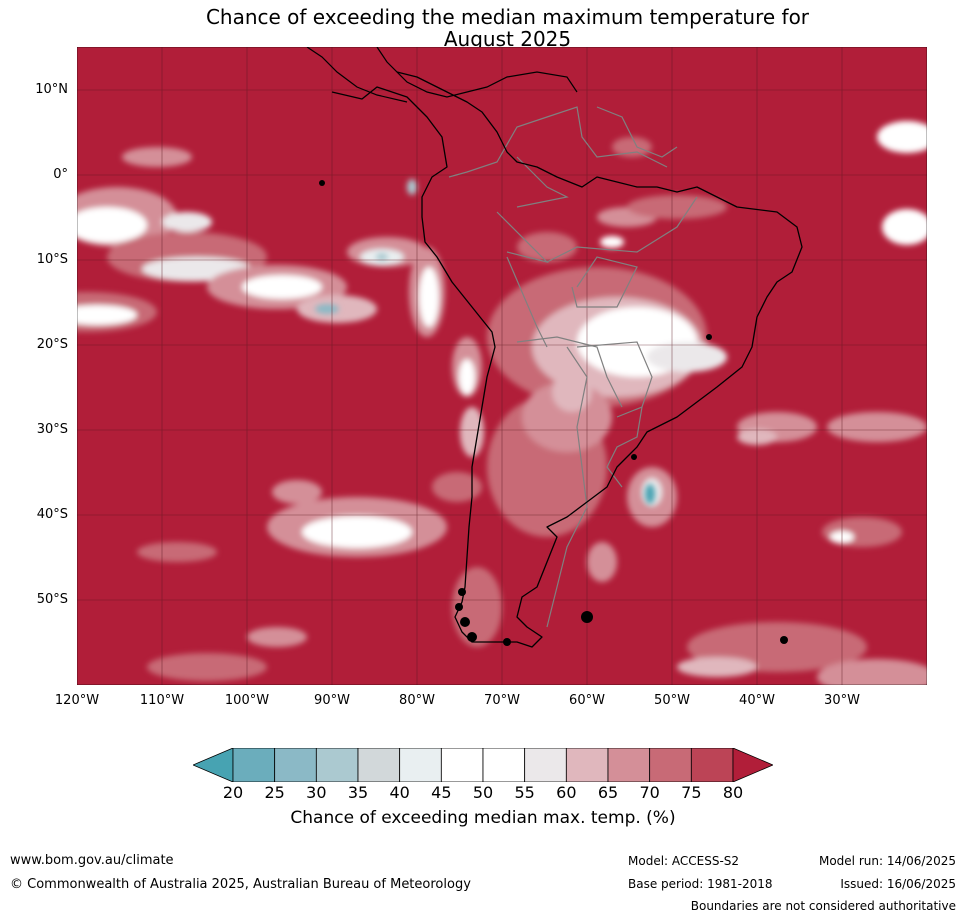  I want to click on colorbar, so click(483, 765).